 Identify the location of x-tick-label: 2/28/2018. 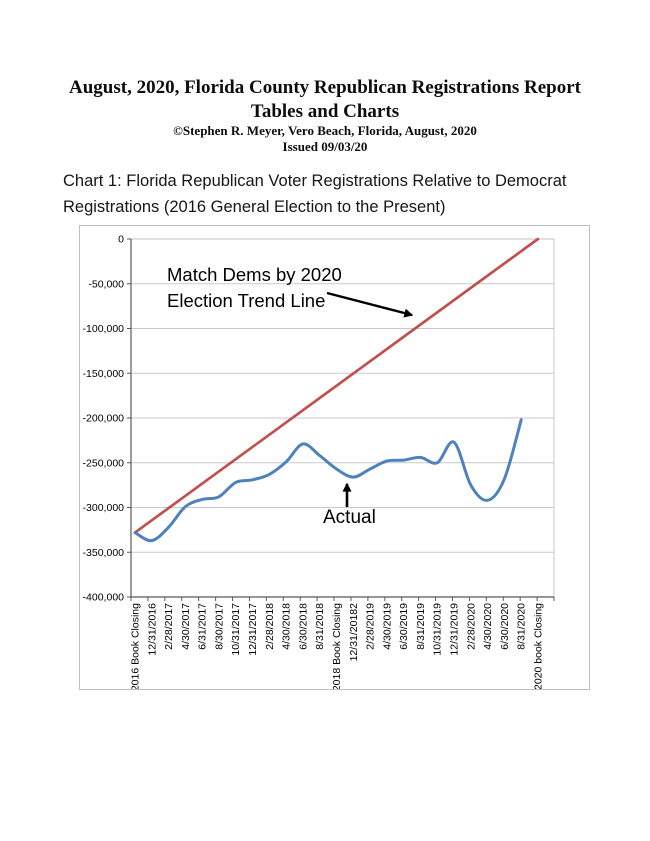
(270, 626).